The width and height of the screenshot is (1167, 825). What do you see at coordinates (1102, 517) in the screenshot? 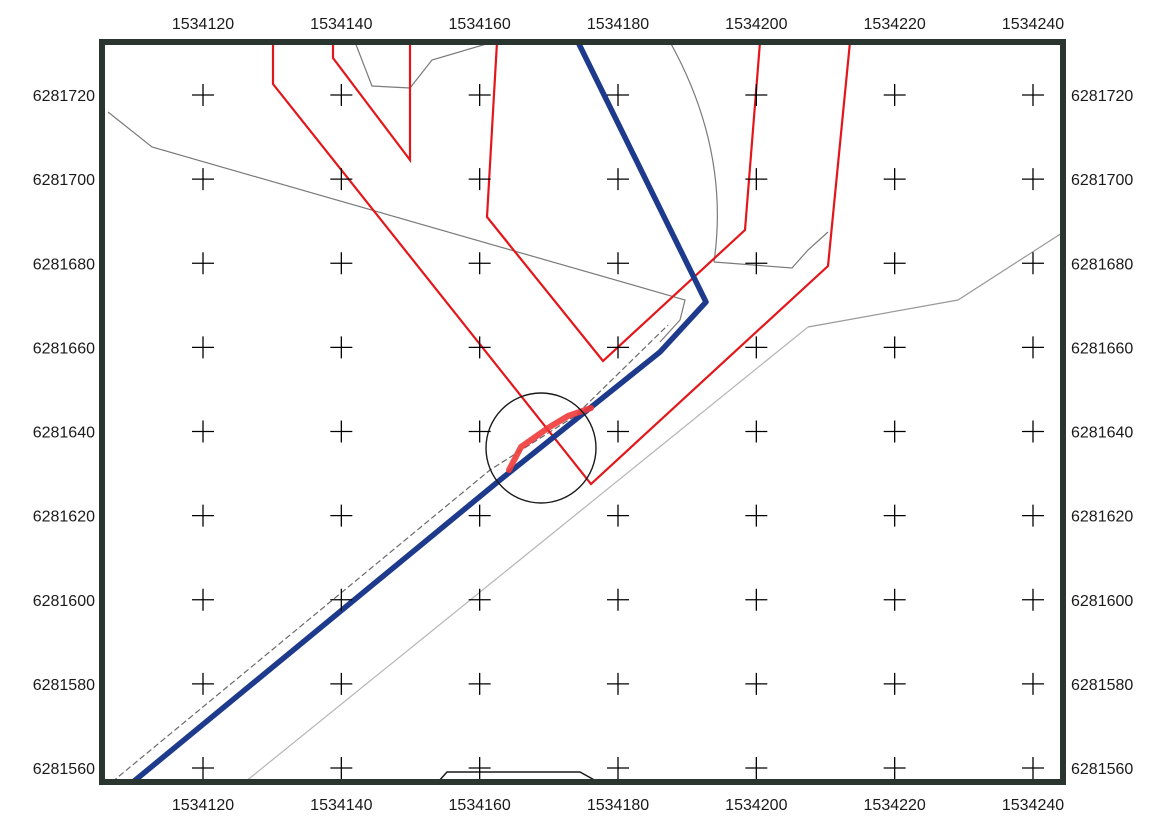
I see `y-tick-label-right: 6281620` at bounding box center [1102, 517].